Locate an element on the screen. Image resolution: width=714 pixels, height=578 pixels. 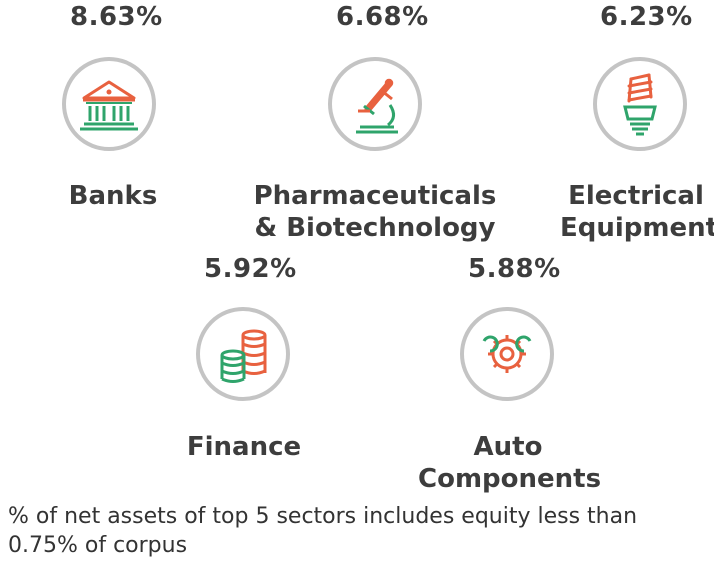
gears-icon is located at coordinates (507, 354).